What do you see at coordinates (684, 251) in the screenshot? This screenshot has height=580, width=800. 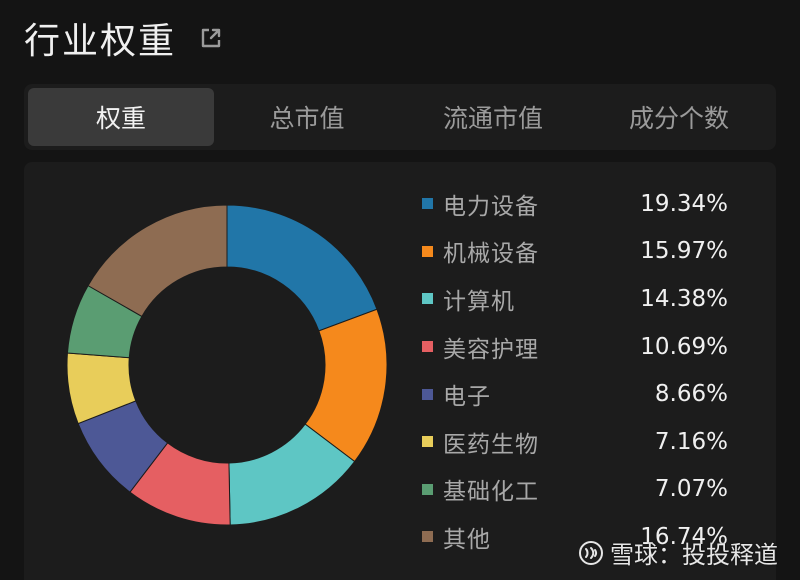 I see `legend-value: 15.97%` at bounding box center [684, 251].